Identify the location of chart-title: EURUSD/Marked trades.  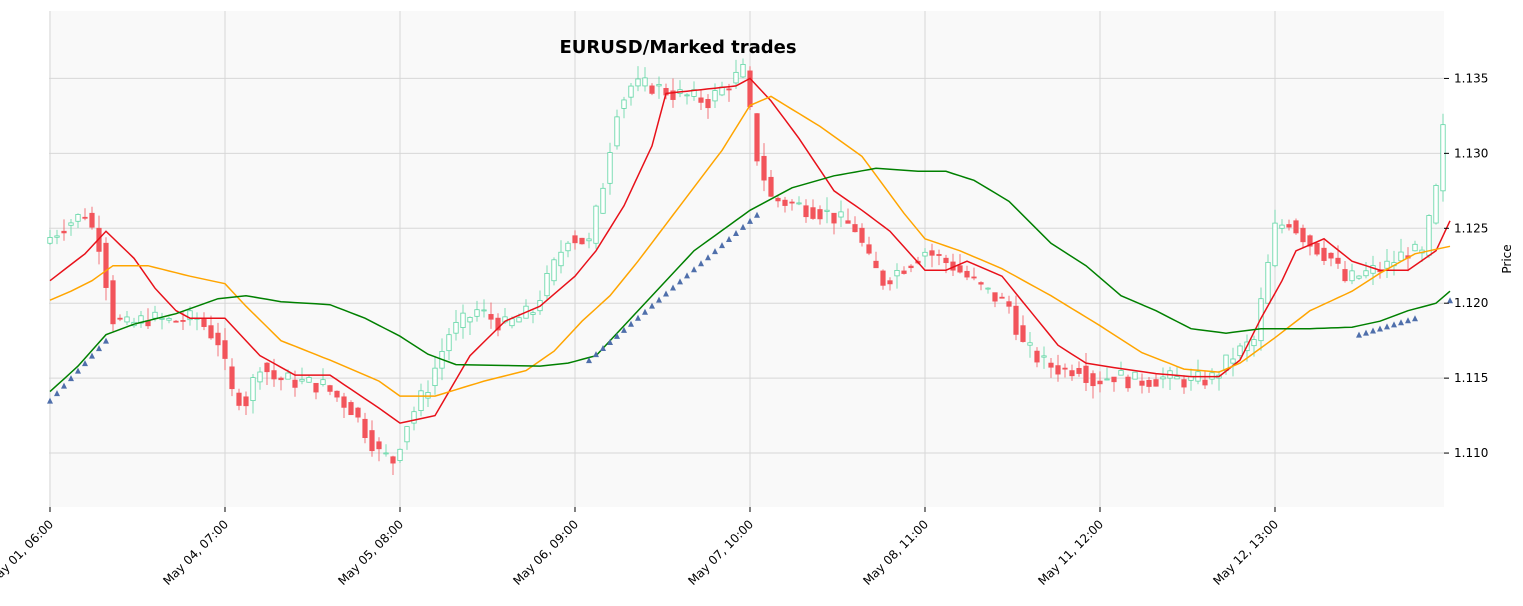
(677, 47).